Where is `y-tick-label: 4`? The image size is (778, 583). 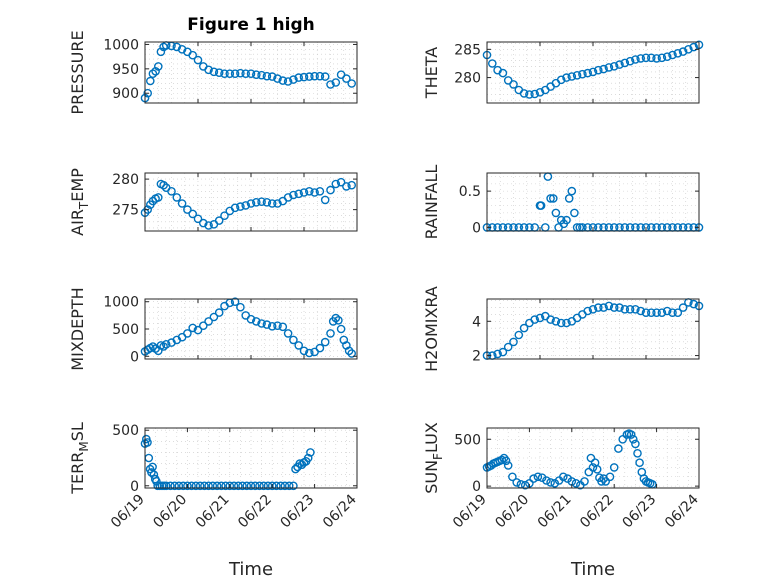
y-tick-label: 4 is located at coordinates (476, 322).